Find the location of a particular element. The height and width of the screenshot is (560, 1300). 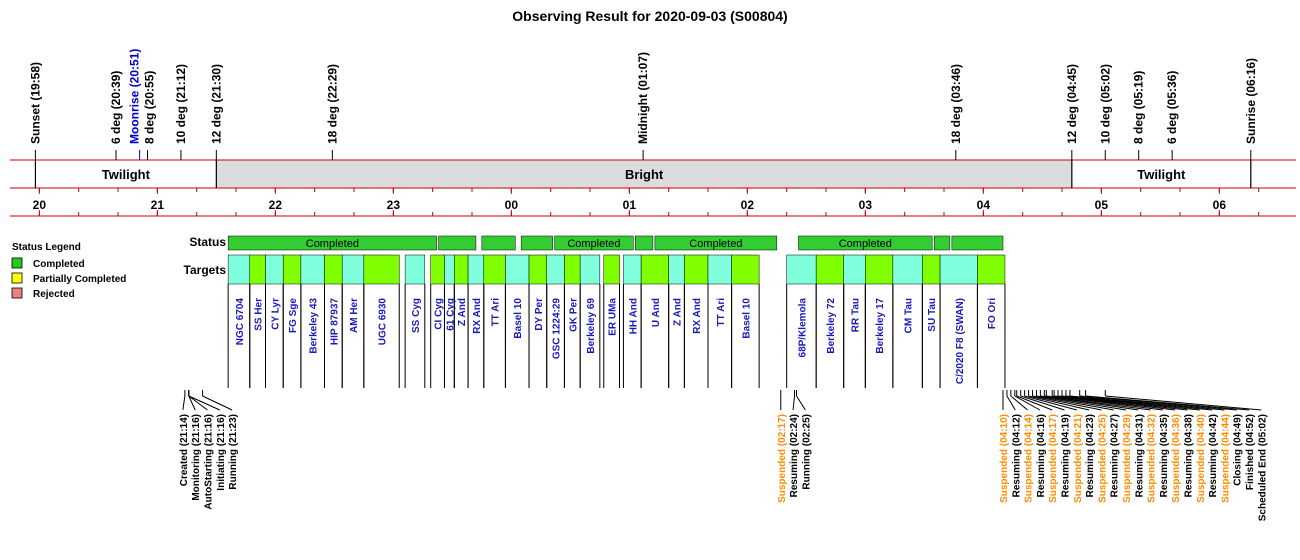

target-label: SU Tau is located at coordinates (932, 315).